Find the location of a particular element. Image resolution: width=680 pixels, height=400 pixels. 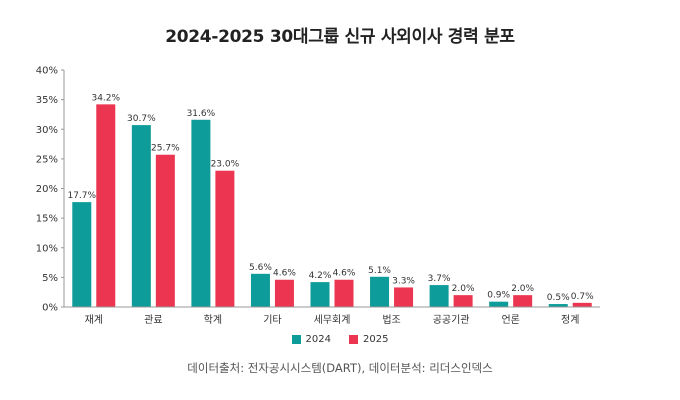

data-label-2024: 30.7% is located at coordinates (141, 119).